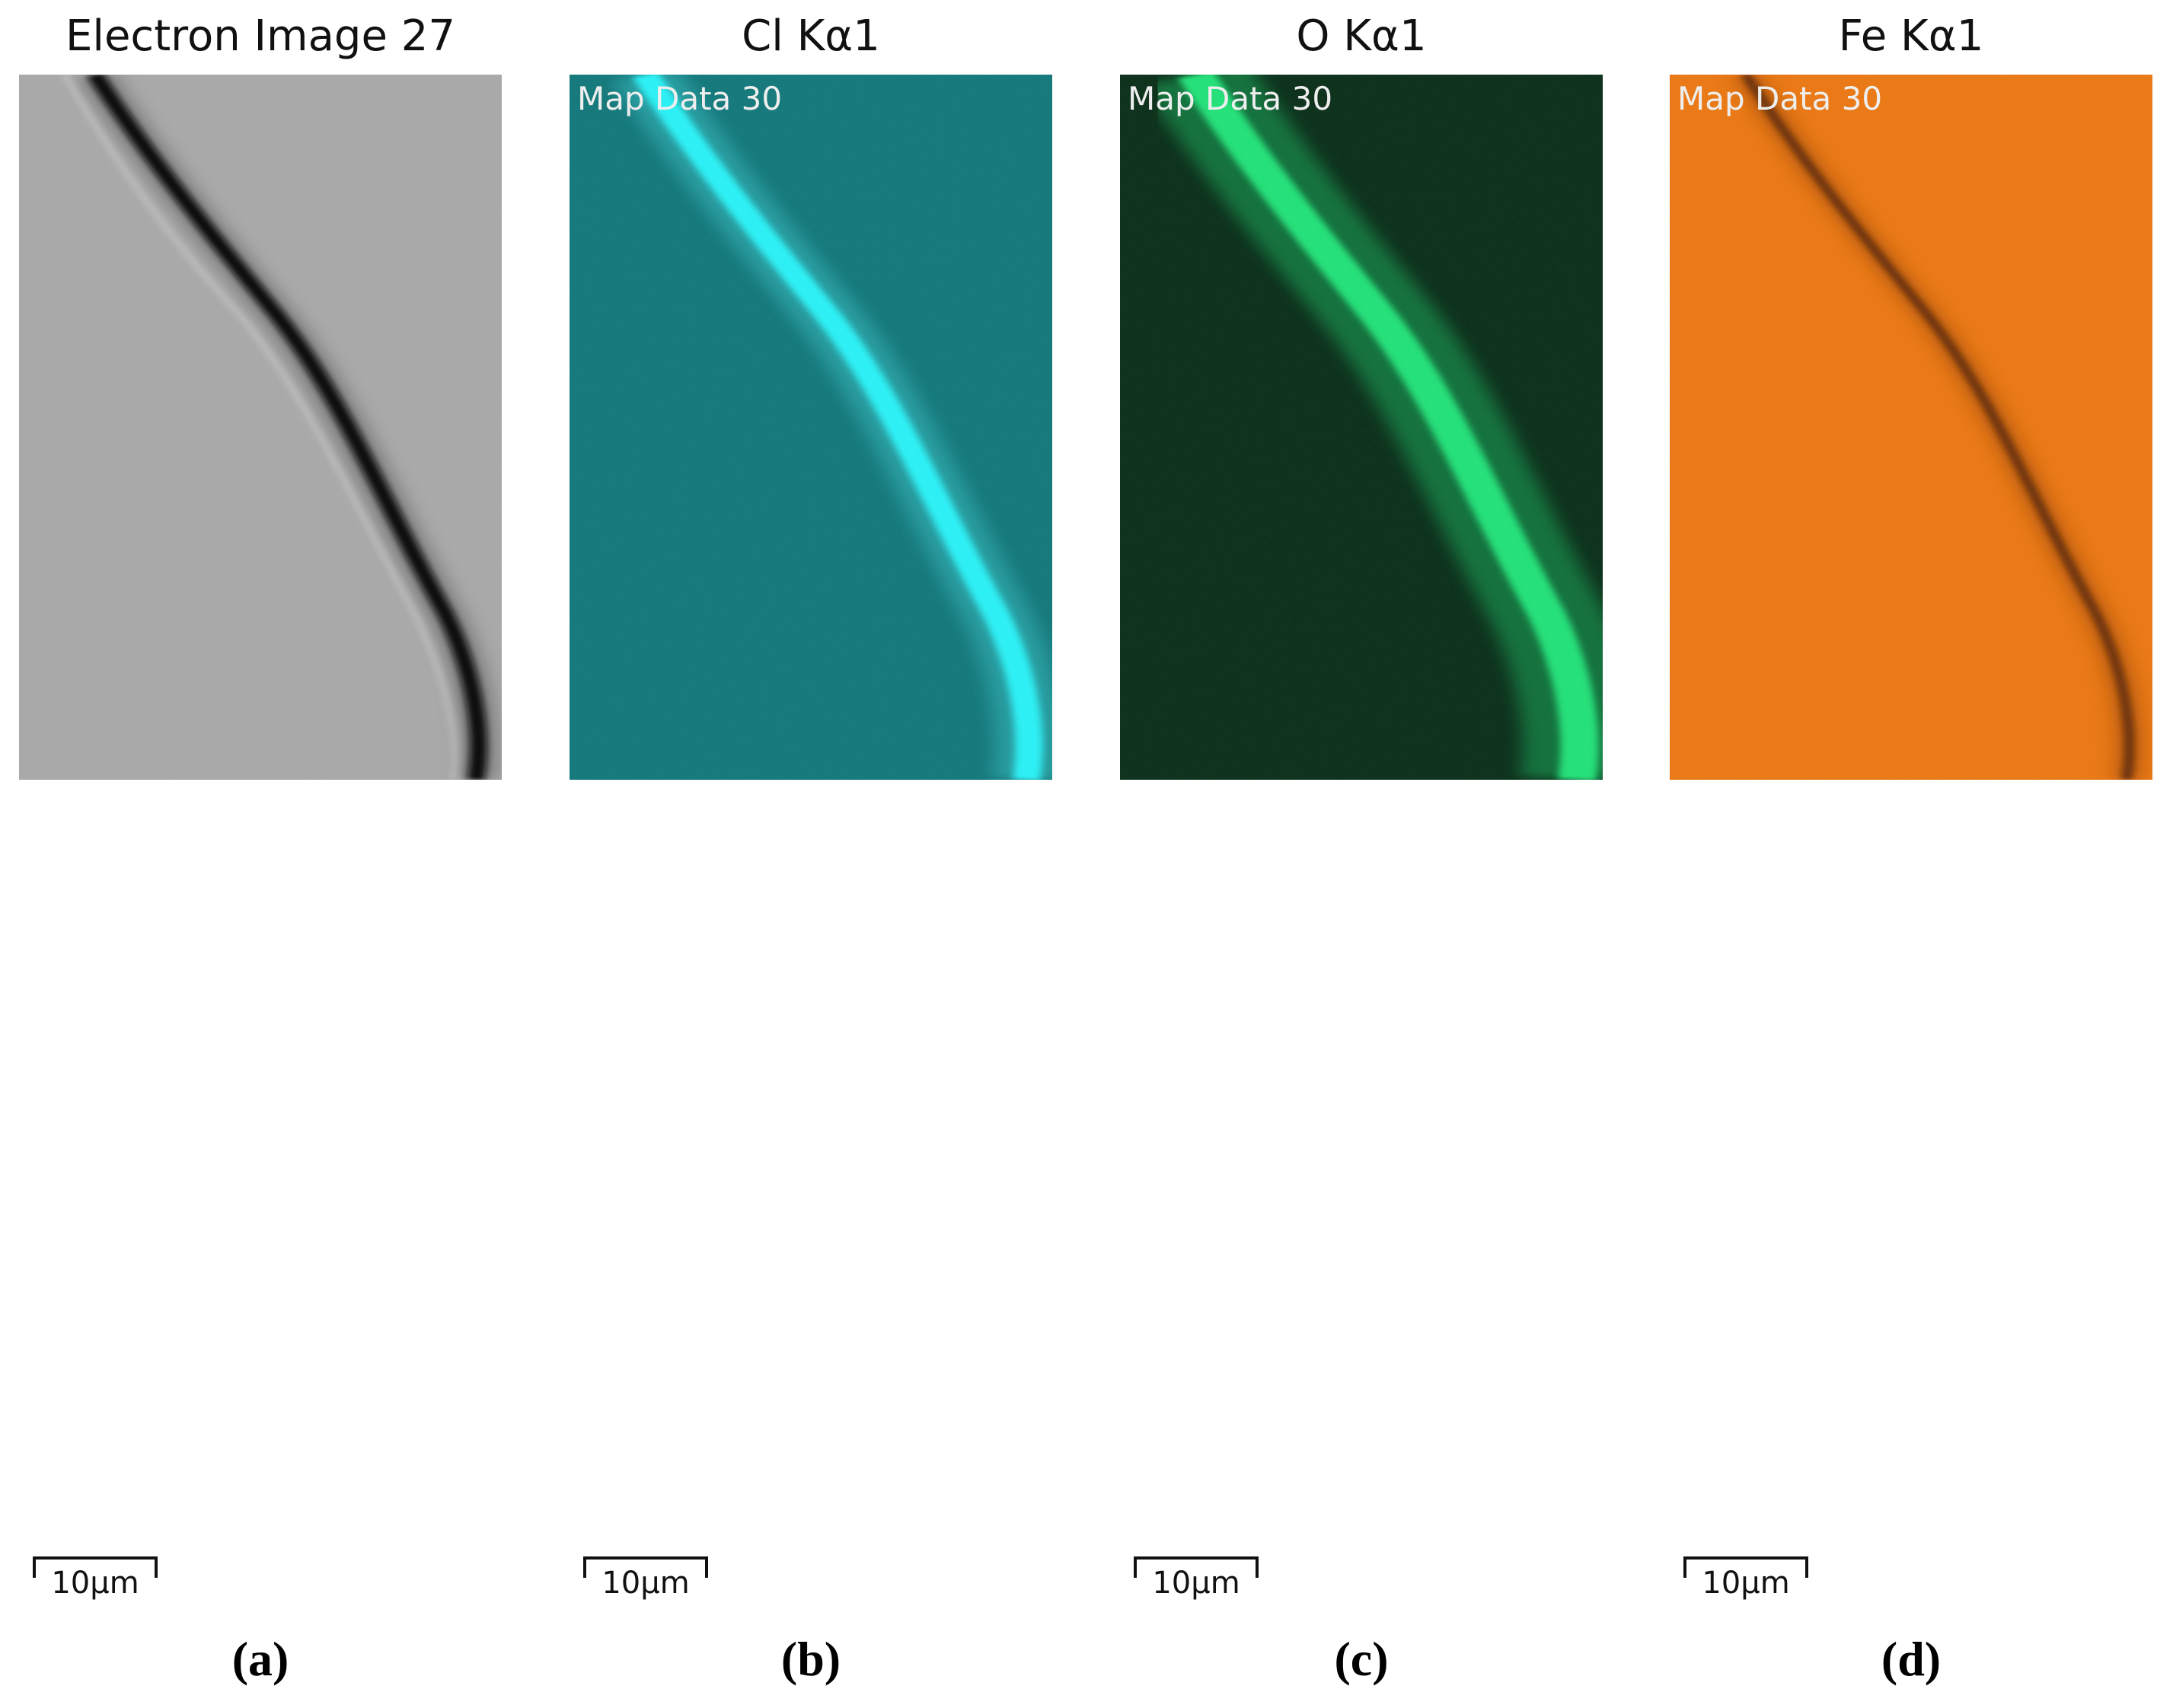 The width and height of the screenshot is (2173, 1708). I want to click on panel-caption: (c), so click(1361, 1659).